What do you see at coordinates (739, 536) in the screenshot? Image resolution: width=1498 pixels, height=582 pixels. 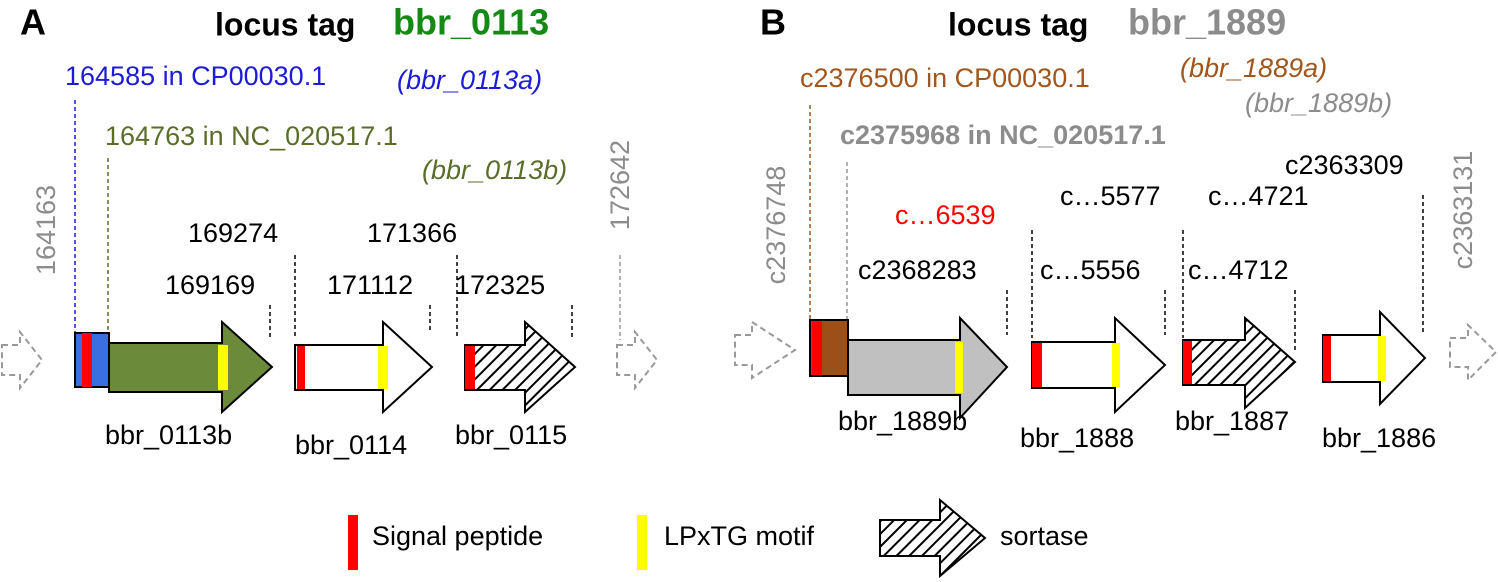 I see `legend-label: LPxTG motif` at bounding box center [739, 536].